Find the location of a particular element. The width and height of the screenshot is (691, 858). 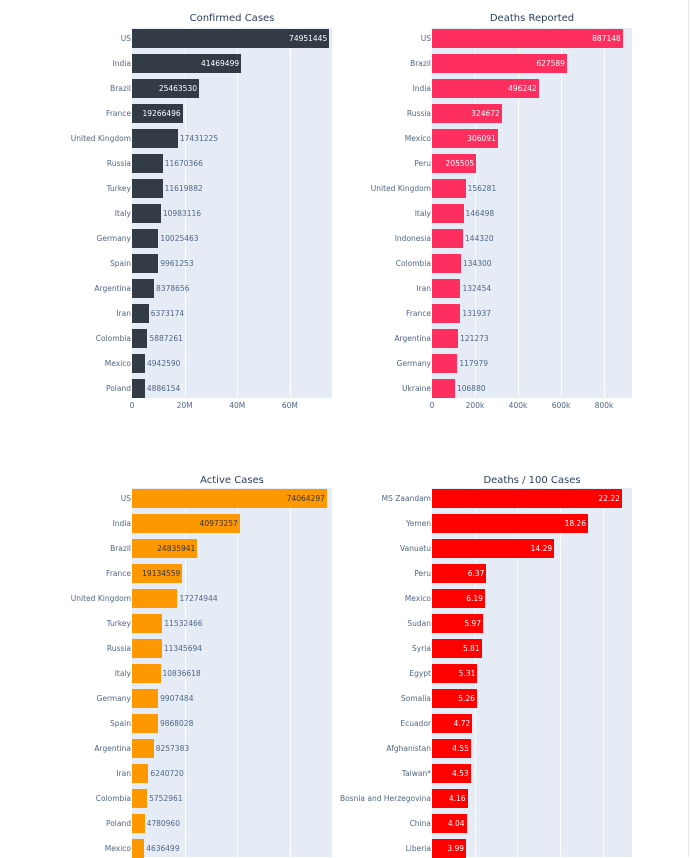

value-label: 4.72 is located at coordinates (462, 723).